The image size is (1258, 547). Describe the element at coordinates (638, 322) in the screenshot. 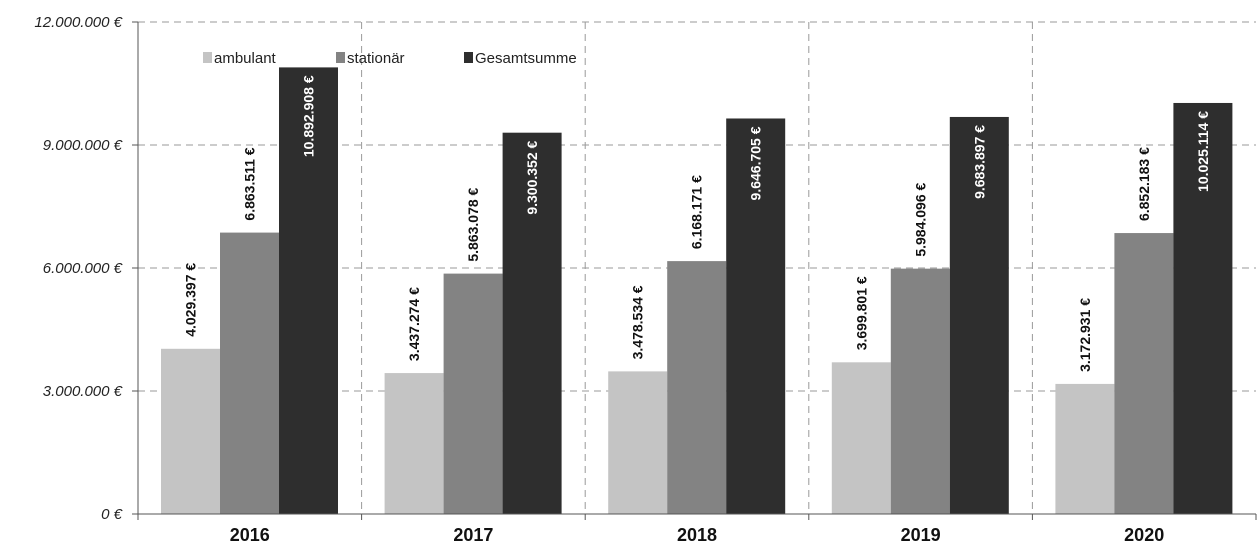

I see `data-label: 3.478.534 €` at that location.